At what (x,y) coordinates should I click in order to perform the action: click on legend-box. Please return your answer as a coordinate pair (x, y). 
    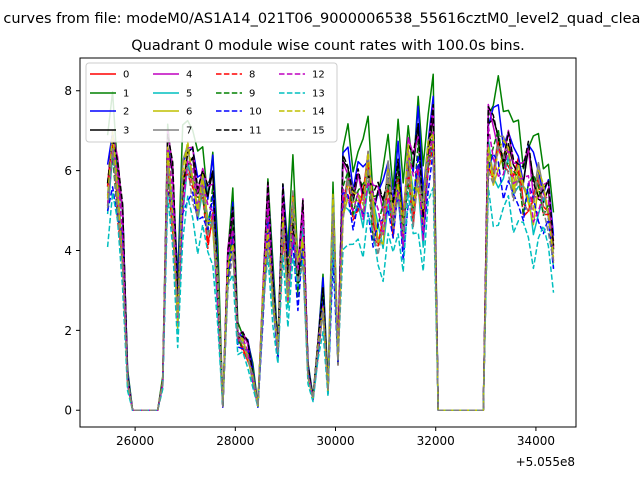
    Looking at the image, I should click on (211, 102).